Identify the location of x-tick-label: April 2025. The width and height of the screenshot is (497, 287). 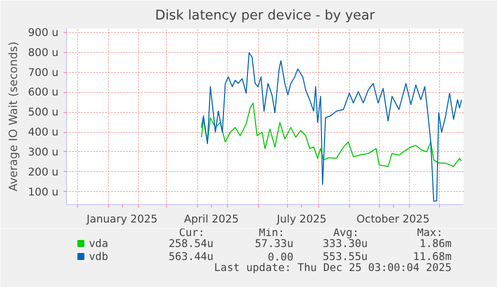
(211, 219).